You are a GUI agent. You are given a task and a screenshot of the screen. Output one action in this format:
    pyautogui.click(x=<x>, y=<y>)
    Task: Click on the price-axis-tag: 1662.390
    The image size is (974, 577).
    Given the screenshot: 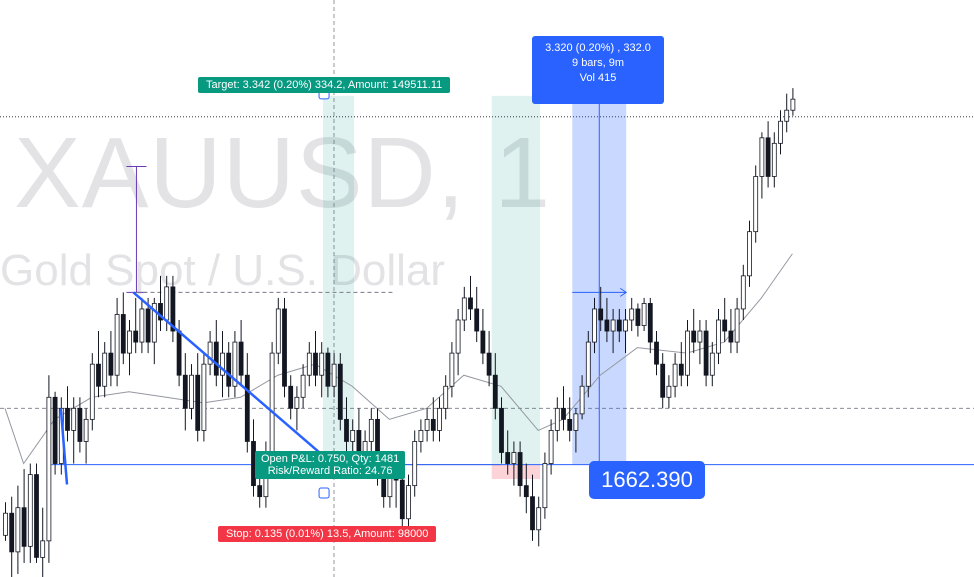 What is the action you would take?
    pyautogui.click(x=647, y=480)
    